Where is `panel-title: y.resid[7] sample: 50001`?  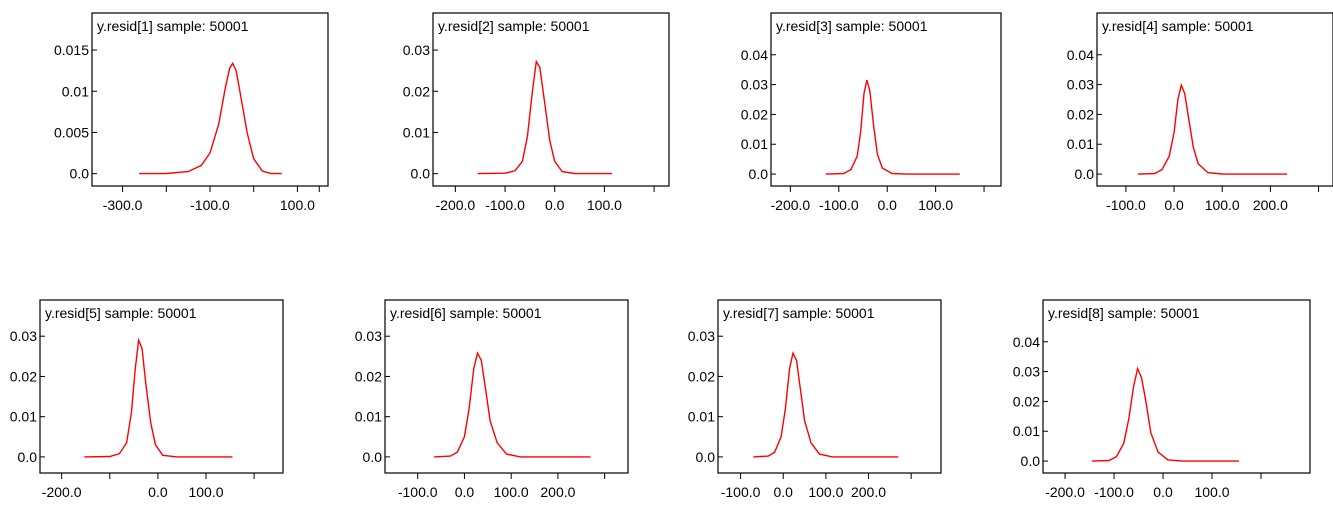
panel-title: y.resid[7] sample: 50001 is located at coordinates (799, 313).